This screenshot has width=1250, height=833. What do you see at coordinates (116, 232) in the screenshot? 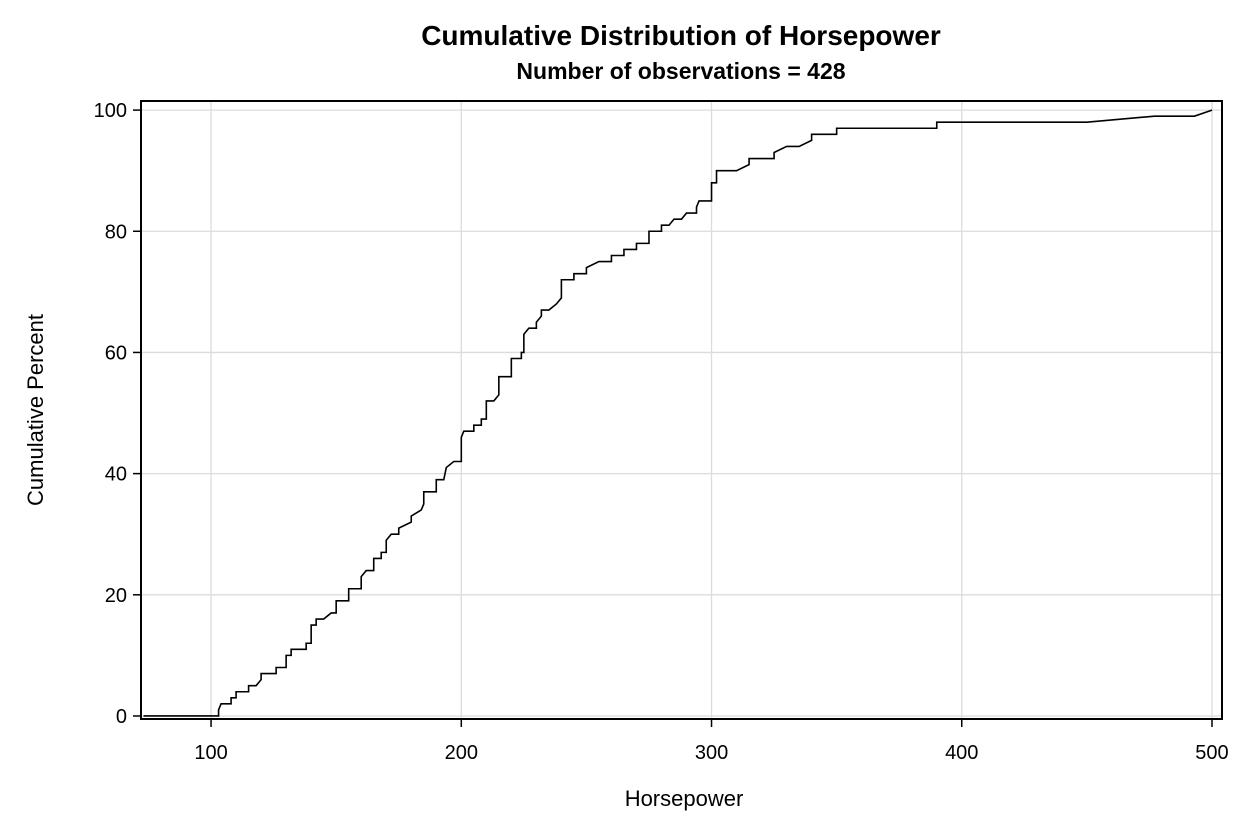
I see `y-tick-label: 80` at bounding box center [116, 232].